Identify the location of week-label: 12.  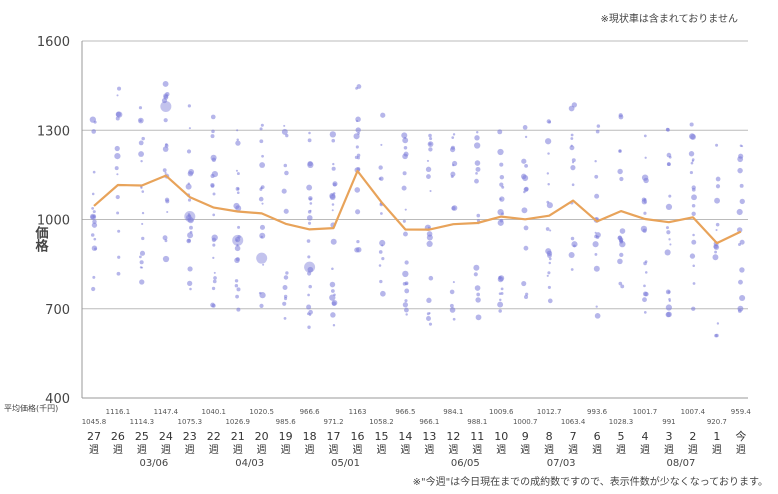
(453, 436).